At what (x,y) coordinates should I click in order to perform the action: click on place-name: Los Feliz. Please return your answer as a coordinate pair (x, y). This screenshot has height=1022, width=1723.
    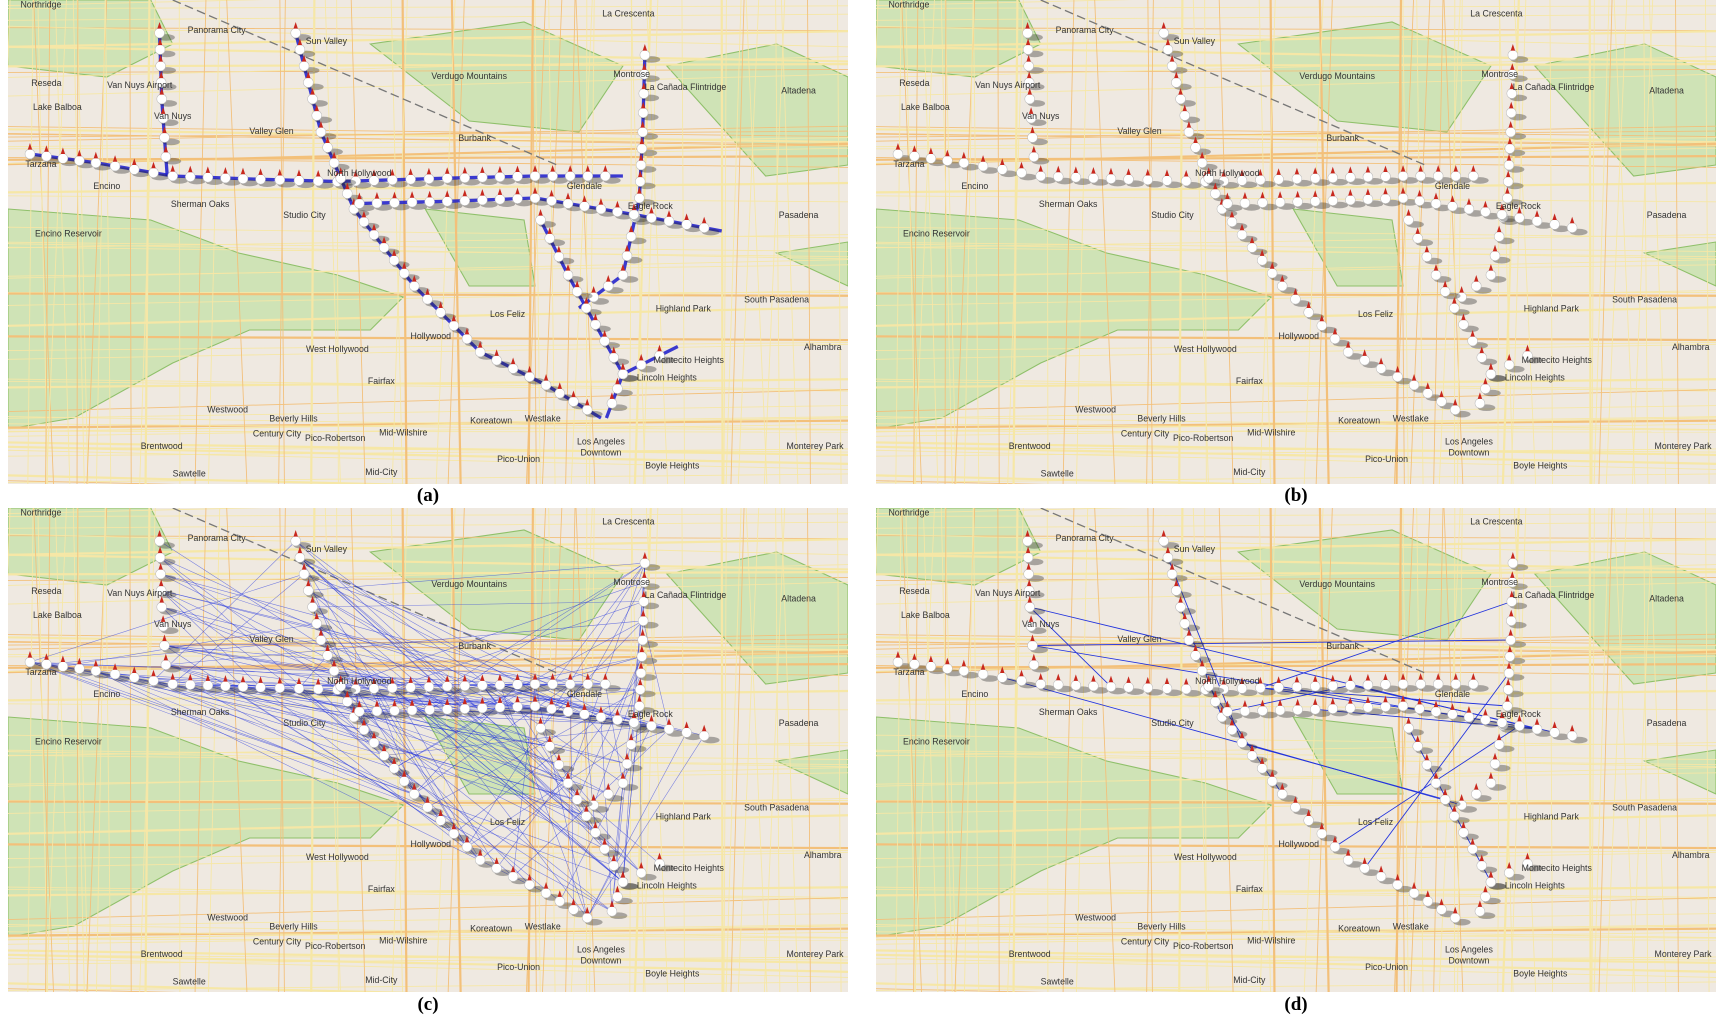
    Looking at the image, I should click on (507, 314).